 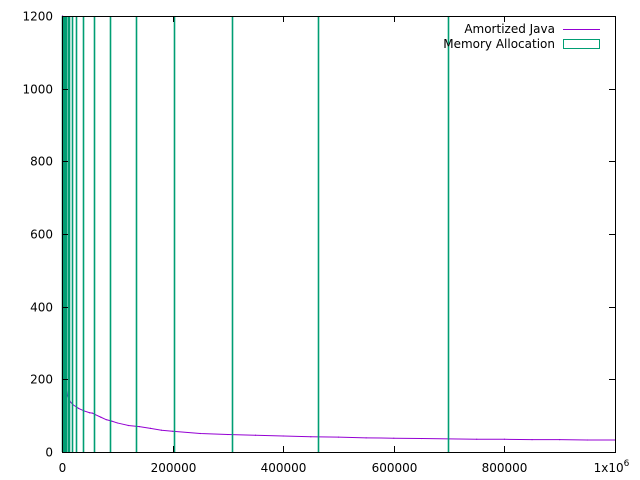 What do you see at coordinates (581, 44) in the screenshot?
I see `legend-swatch` at bounding box center [581, 44].